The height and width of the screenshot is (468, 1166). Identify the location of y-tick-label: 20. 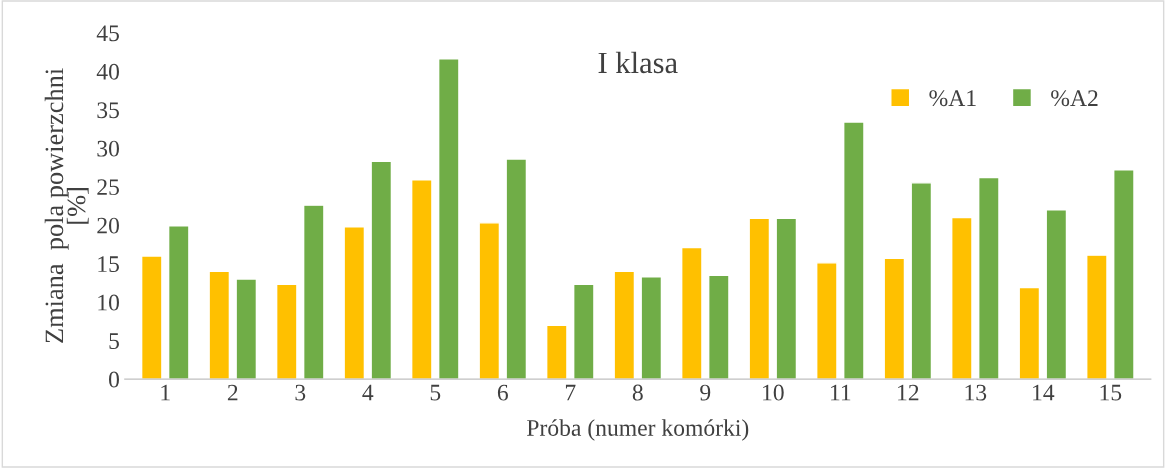
(108, 225).